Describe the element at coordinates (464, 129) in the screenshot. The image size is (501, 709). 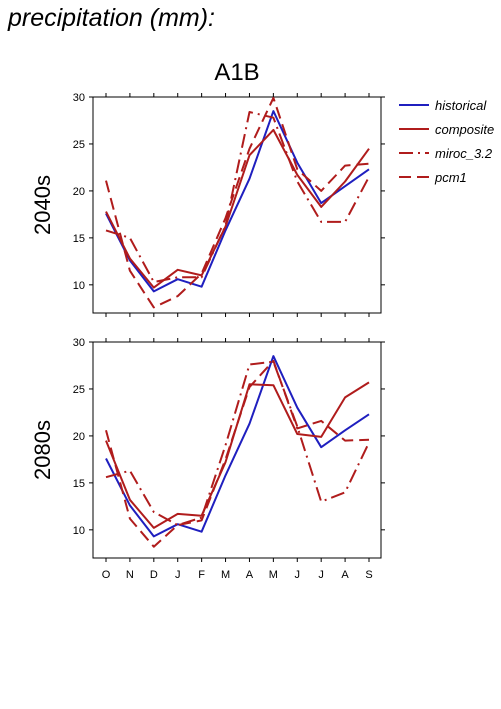
I see `legend-label-composite: composite` at that location.